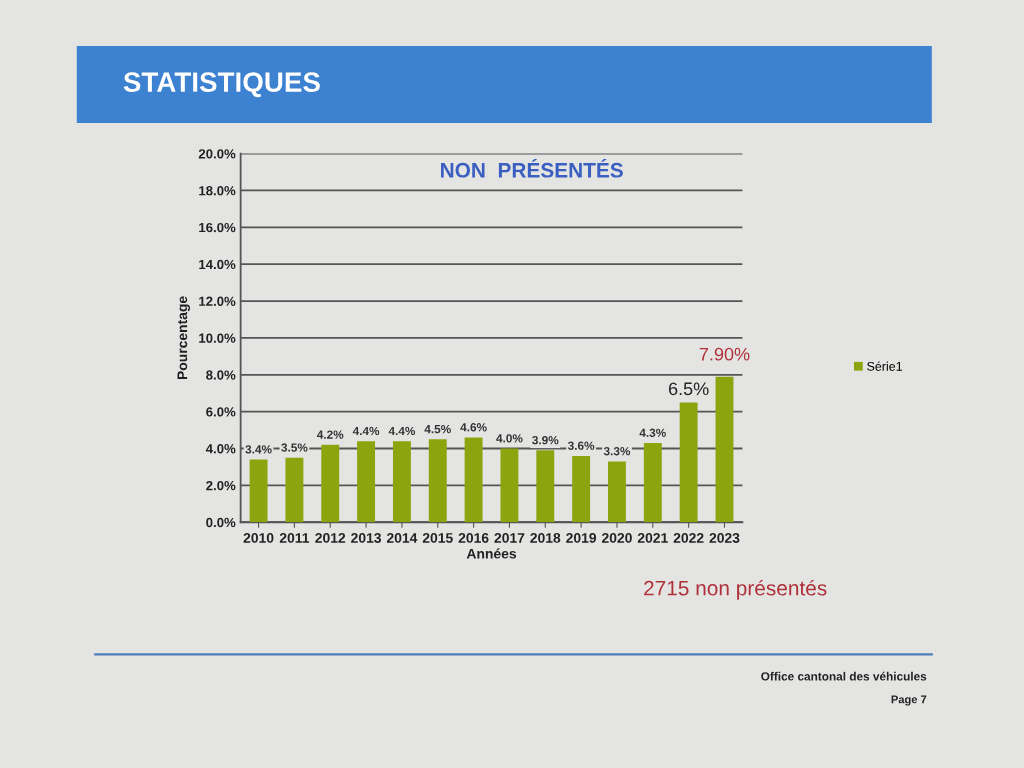 This screenshot has width=1024, height=768. Describe the element at coordinates (258, 449) in the screenshot. I see `data-label: 3.4%` at that location.